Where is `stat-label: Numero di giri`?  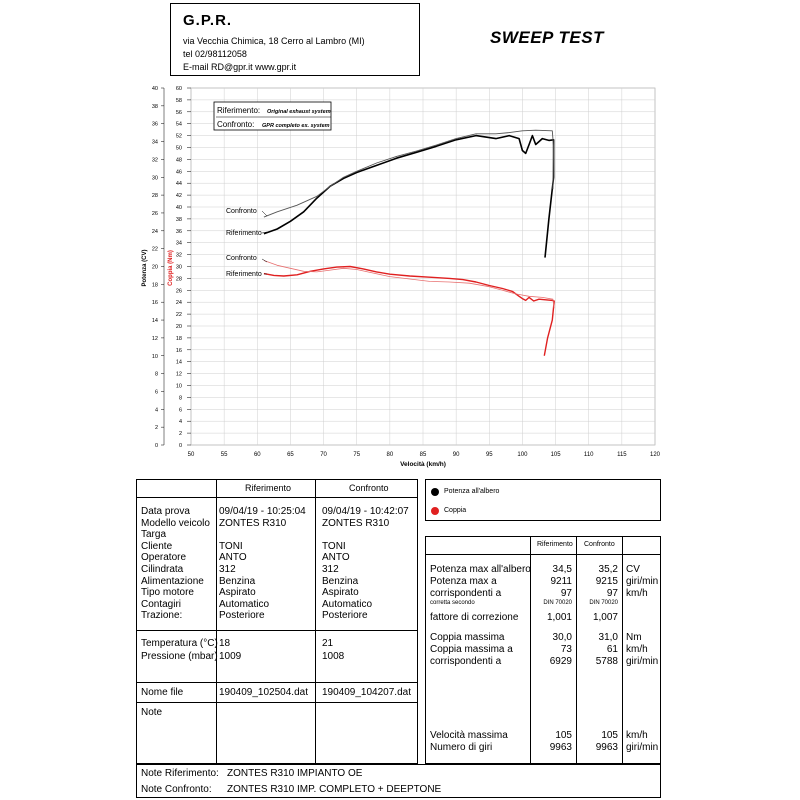
stat-label: Numero di giri is located at coordinates (461, 747).